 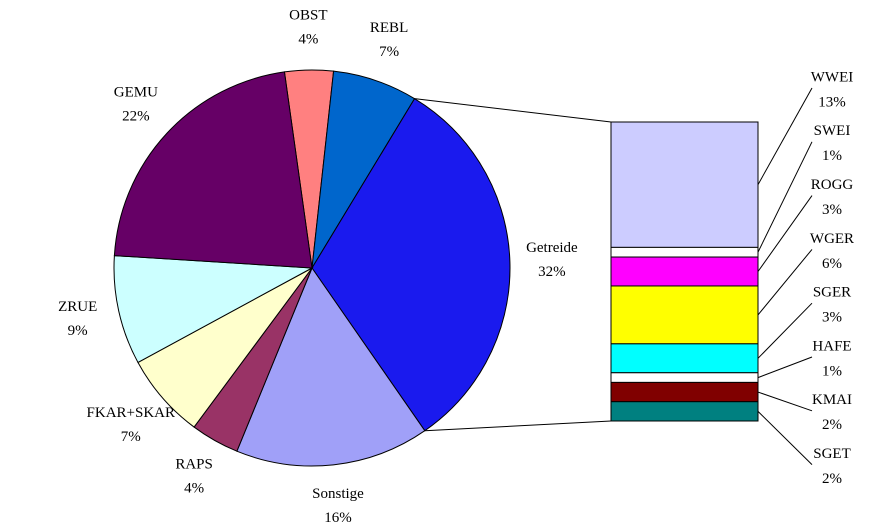 I want to click on bar-label: ROGG, so click(x=832, y=185).